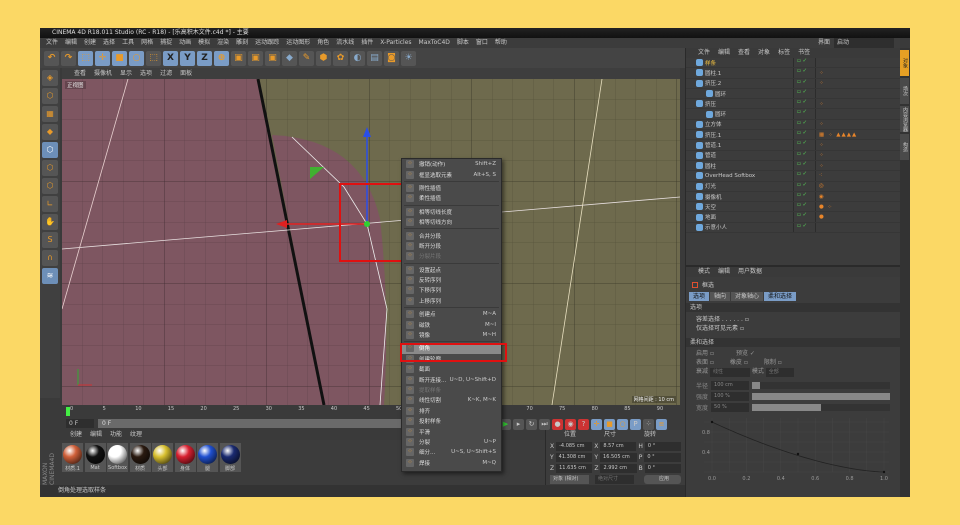  Describe the element at coordinates (396, 42) in the screenshot. I see `menu-item: X-Particles` at that location.